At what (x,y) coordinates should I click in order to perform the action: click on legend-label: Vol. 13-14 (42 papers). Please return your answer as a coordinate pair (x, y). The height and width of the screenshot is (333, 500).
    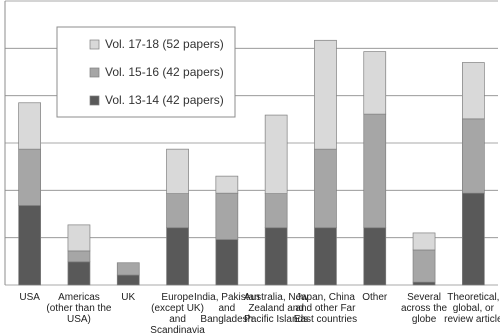
    Looking at the image, I should click on (164, 100).